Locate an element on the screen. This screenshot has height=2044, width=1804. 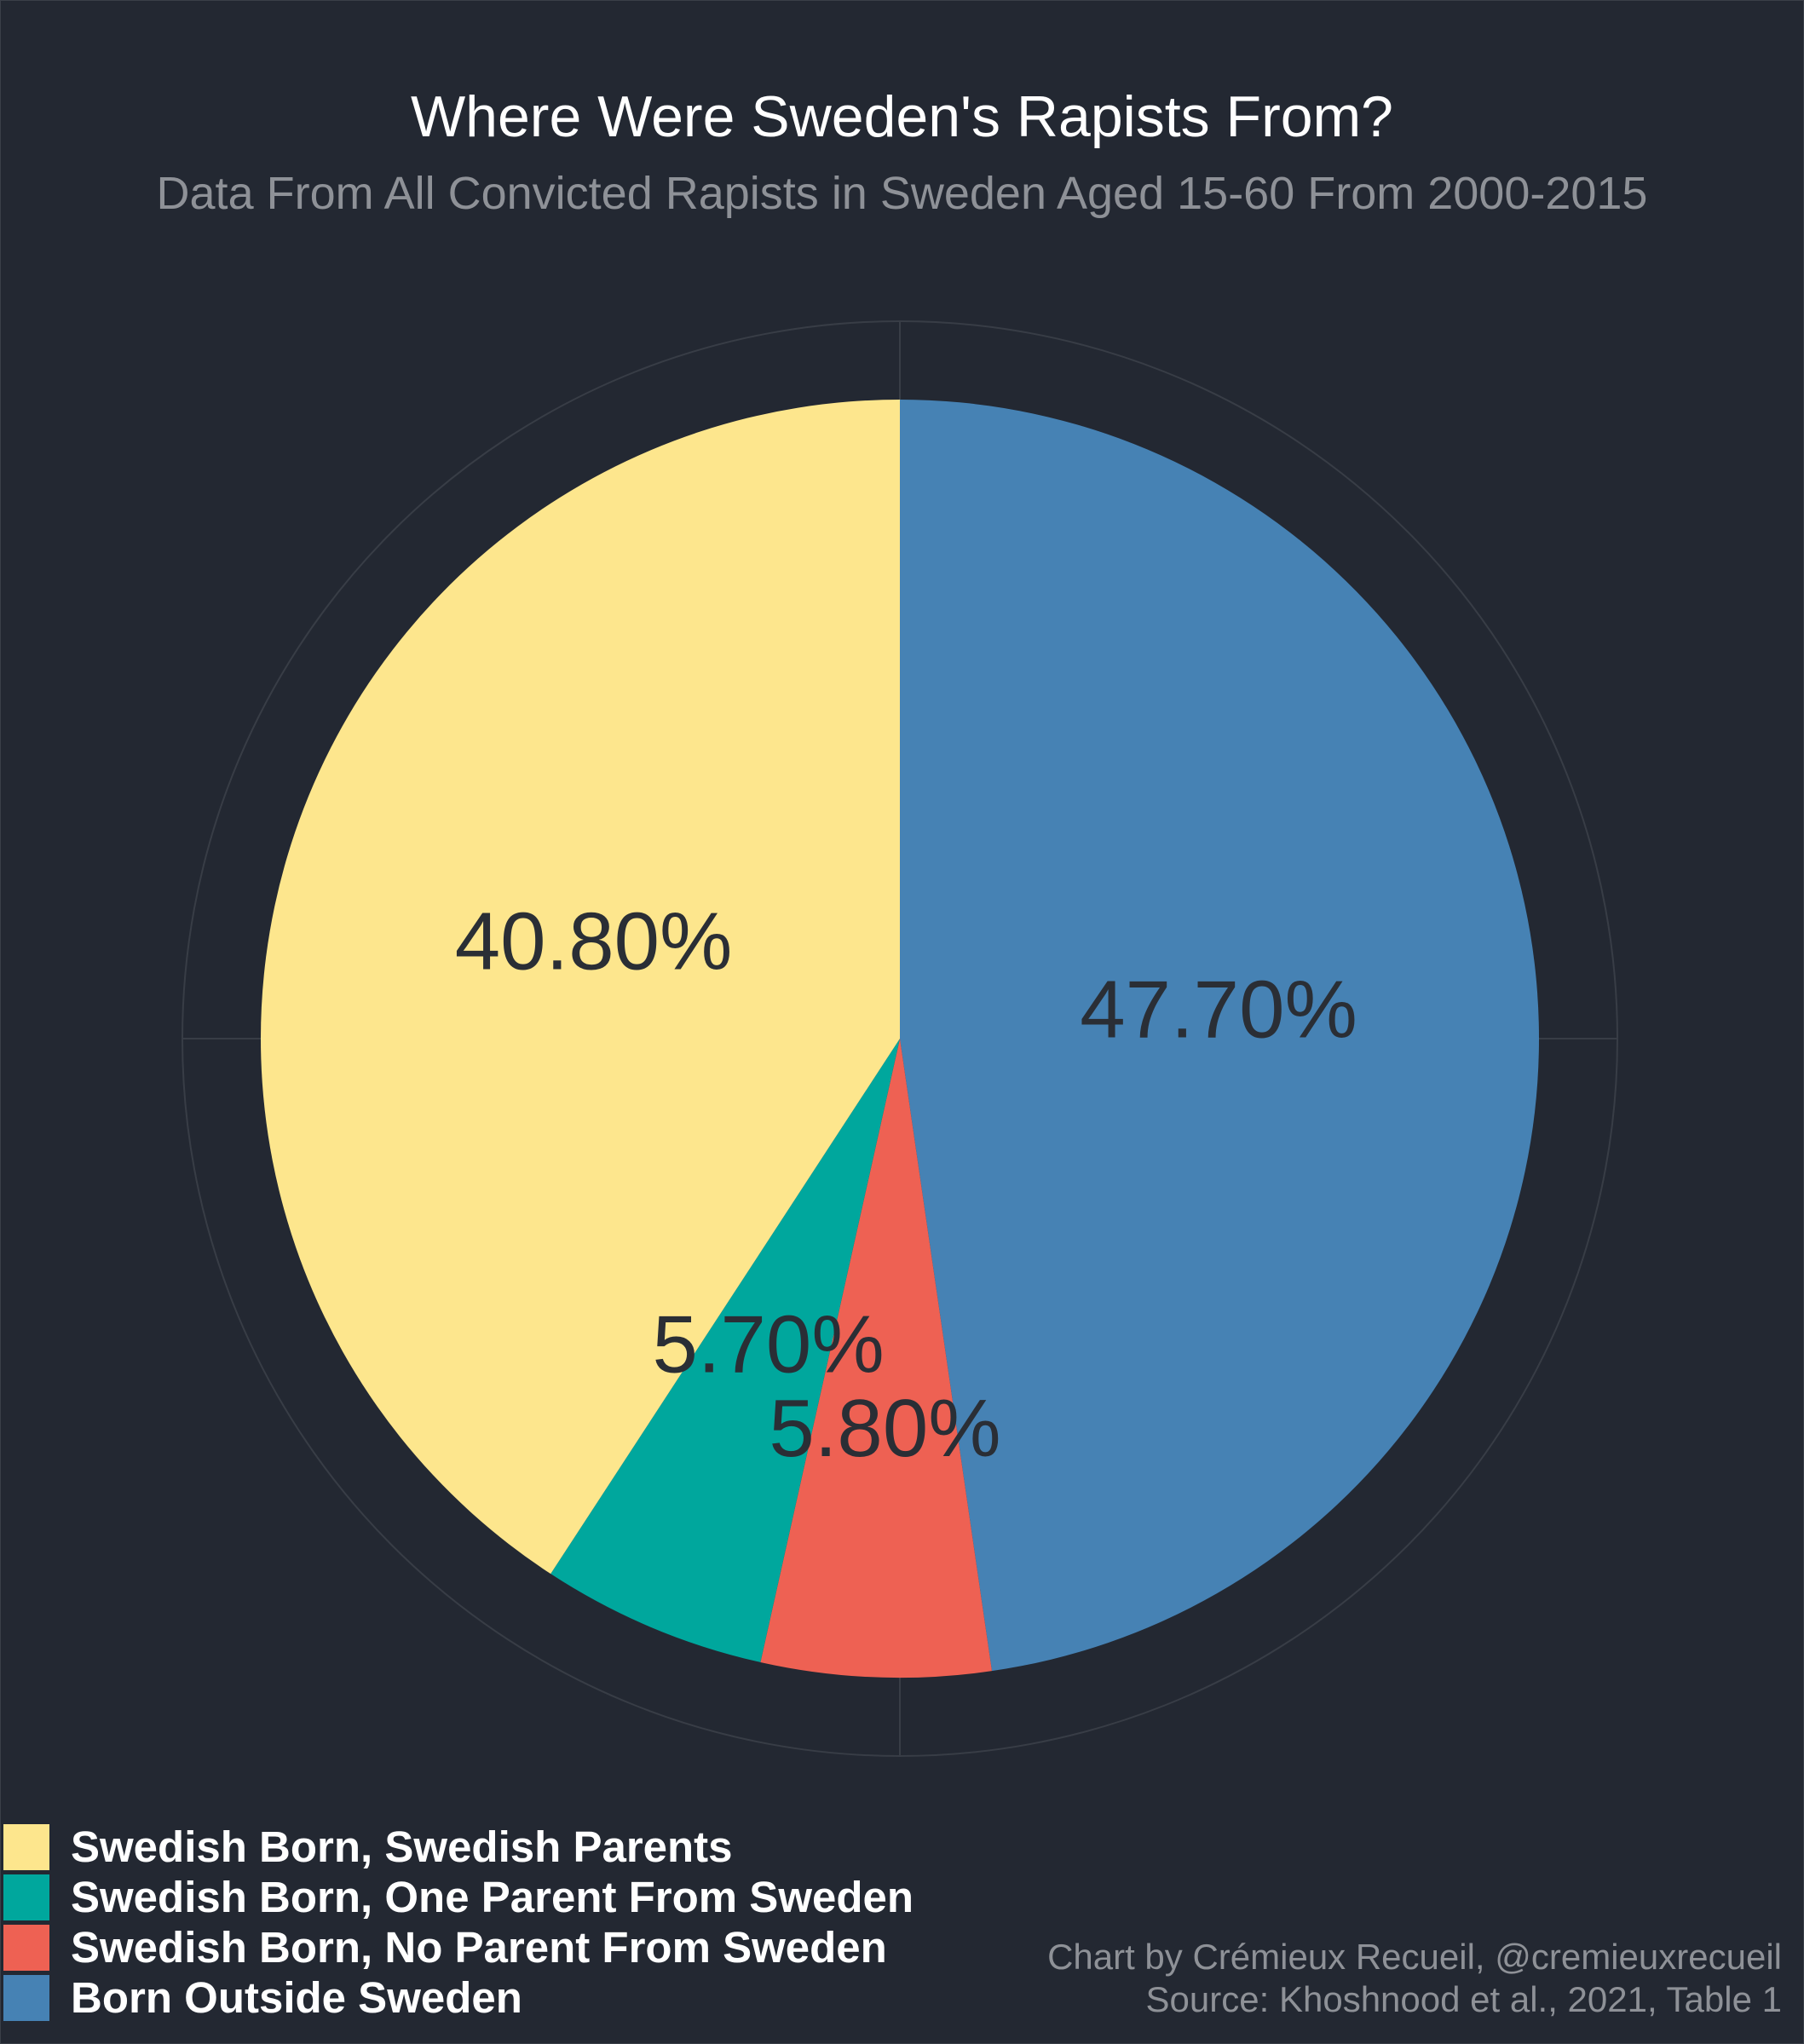
slice-label: 5.80% is located at coordinates (885, 1428).